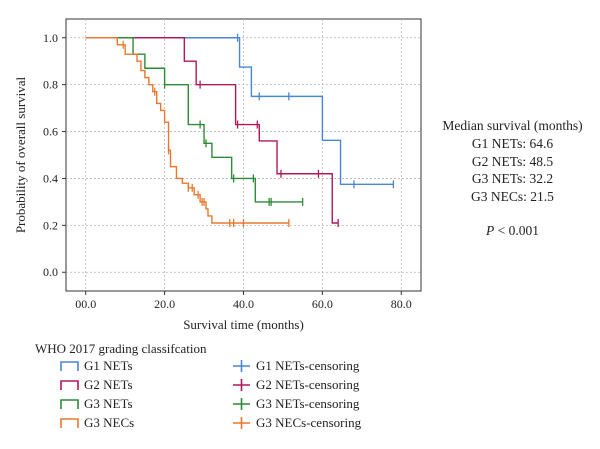 The width and height of the screenshot is (600, 449). What do you see at coordinates (50, 178) in the screenshot?
I see `y-tick-label: 0.4` at bounding box center [50, 178].